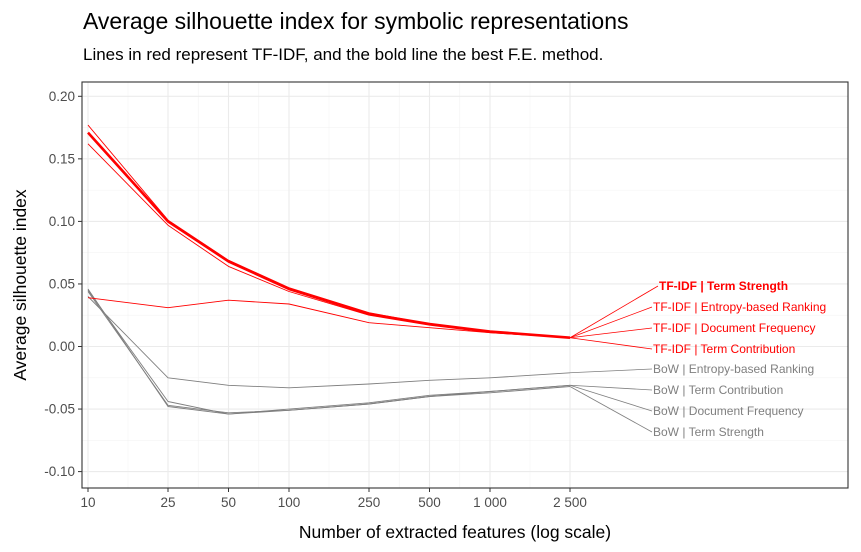  I want to click on x-tick-label: 2 500, so click(570, 502).